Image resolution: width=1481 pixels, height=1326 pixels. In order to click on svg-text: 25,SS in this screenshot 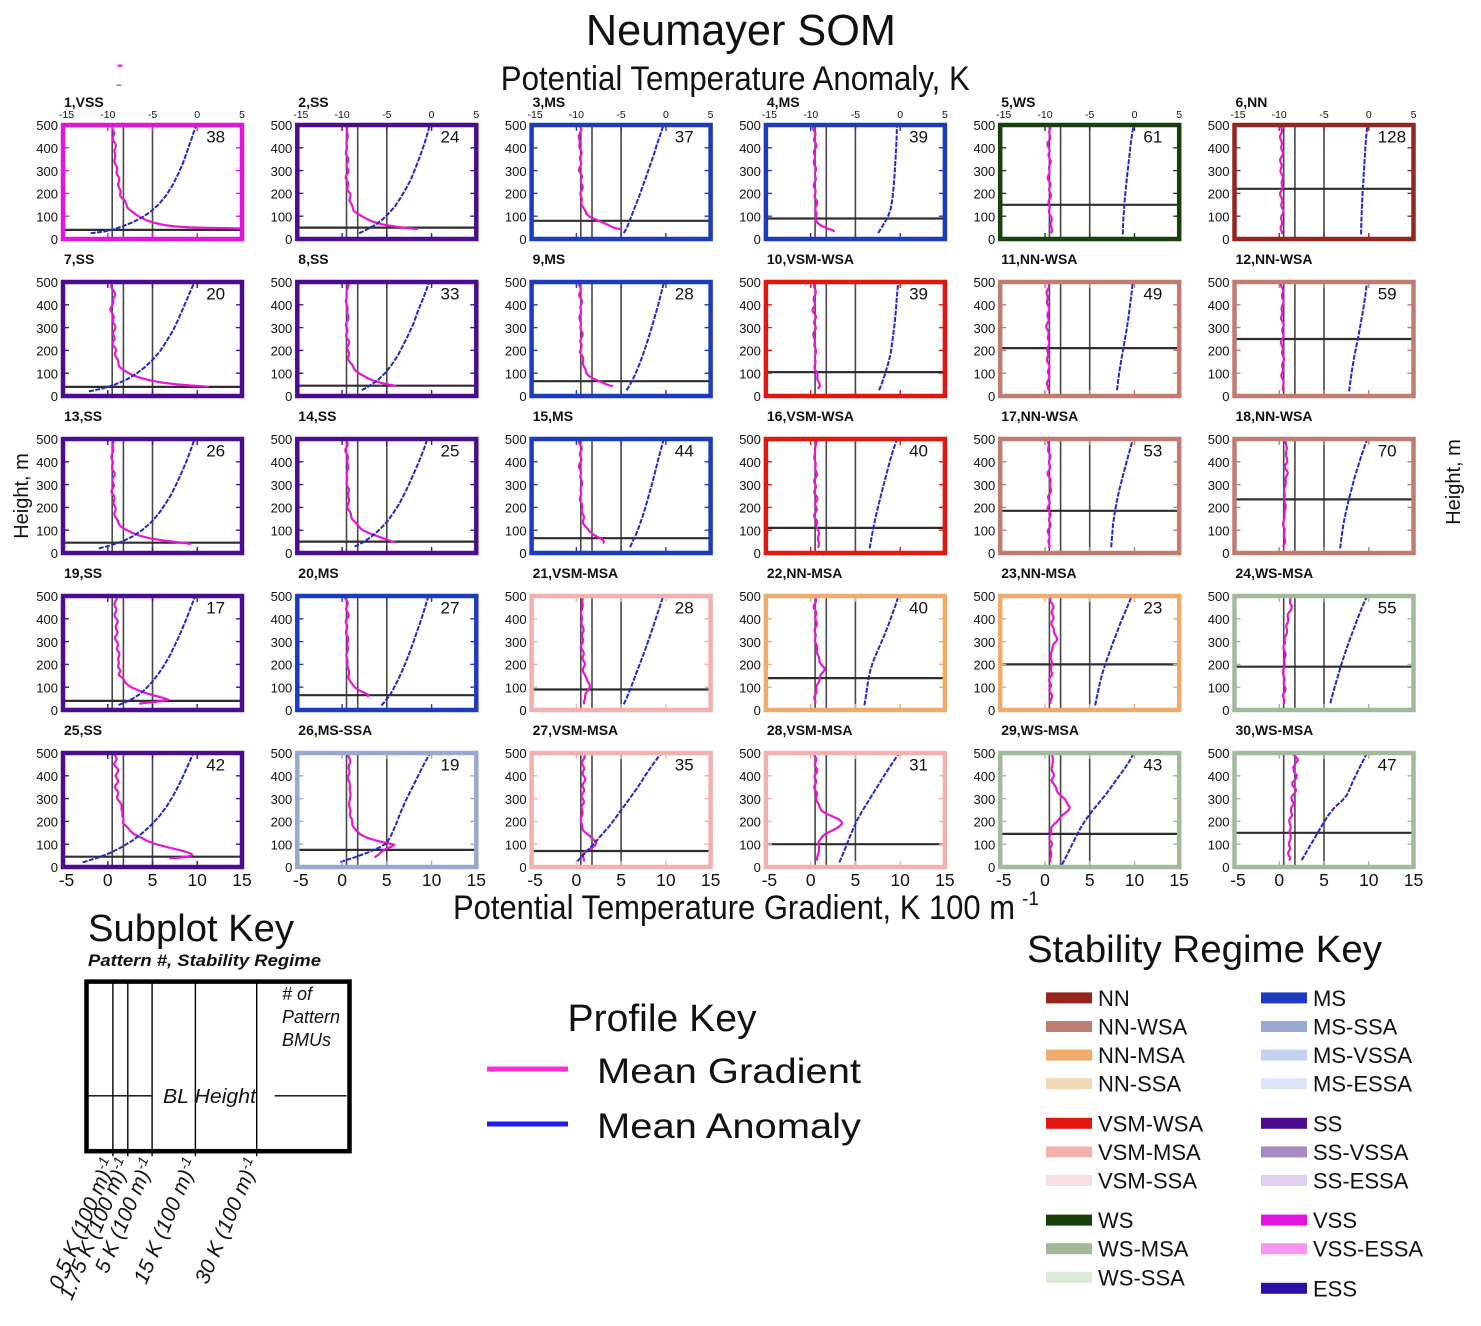, I will do `click(83, 730)`.